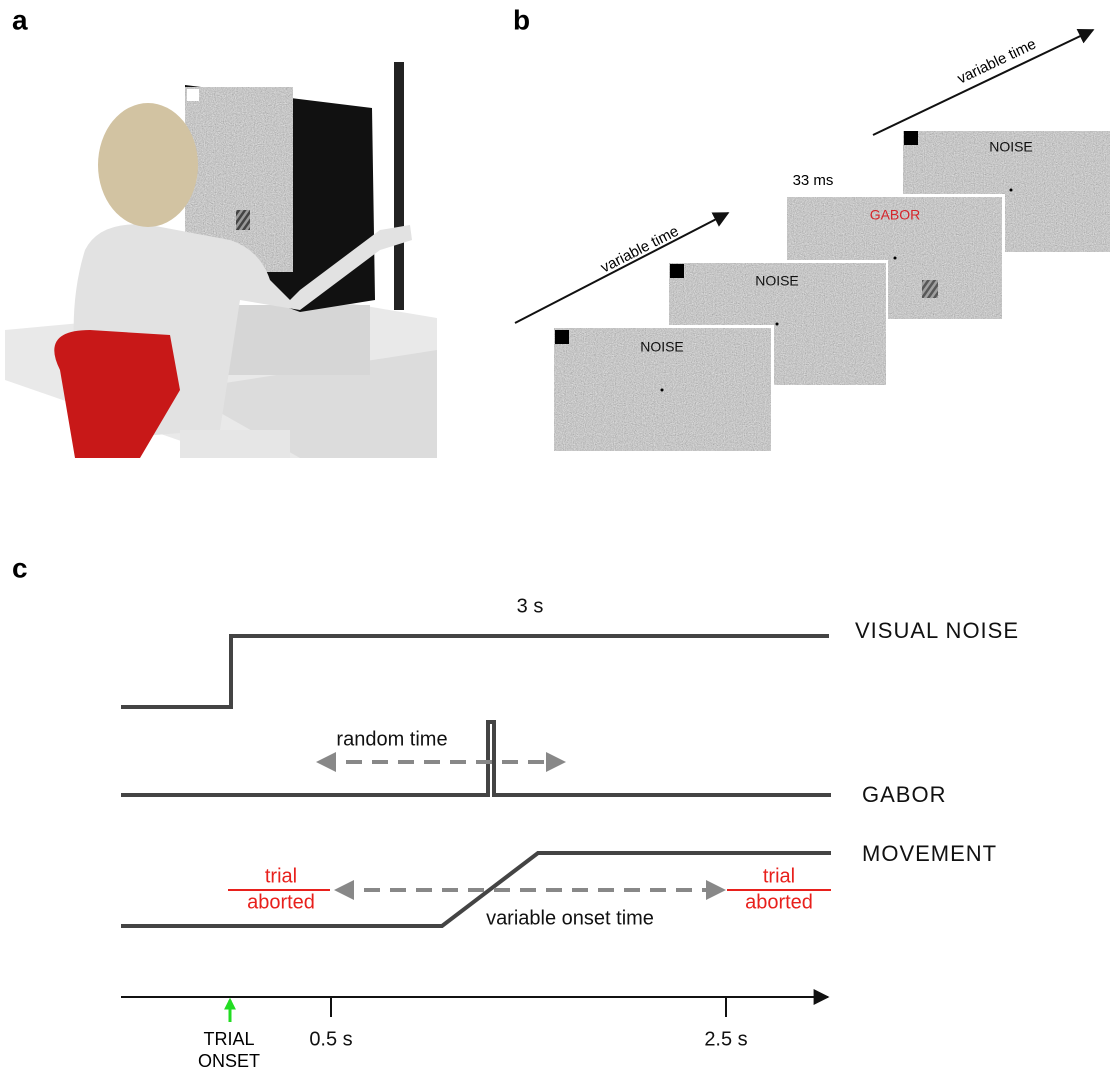 The image size is (1110, 1072). Describe the element at coordinates (929, 853) in the screenshot. I see `row-label: MOVEMENT` at that location.